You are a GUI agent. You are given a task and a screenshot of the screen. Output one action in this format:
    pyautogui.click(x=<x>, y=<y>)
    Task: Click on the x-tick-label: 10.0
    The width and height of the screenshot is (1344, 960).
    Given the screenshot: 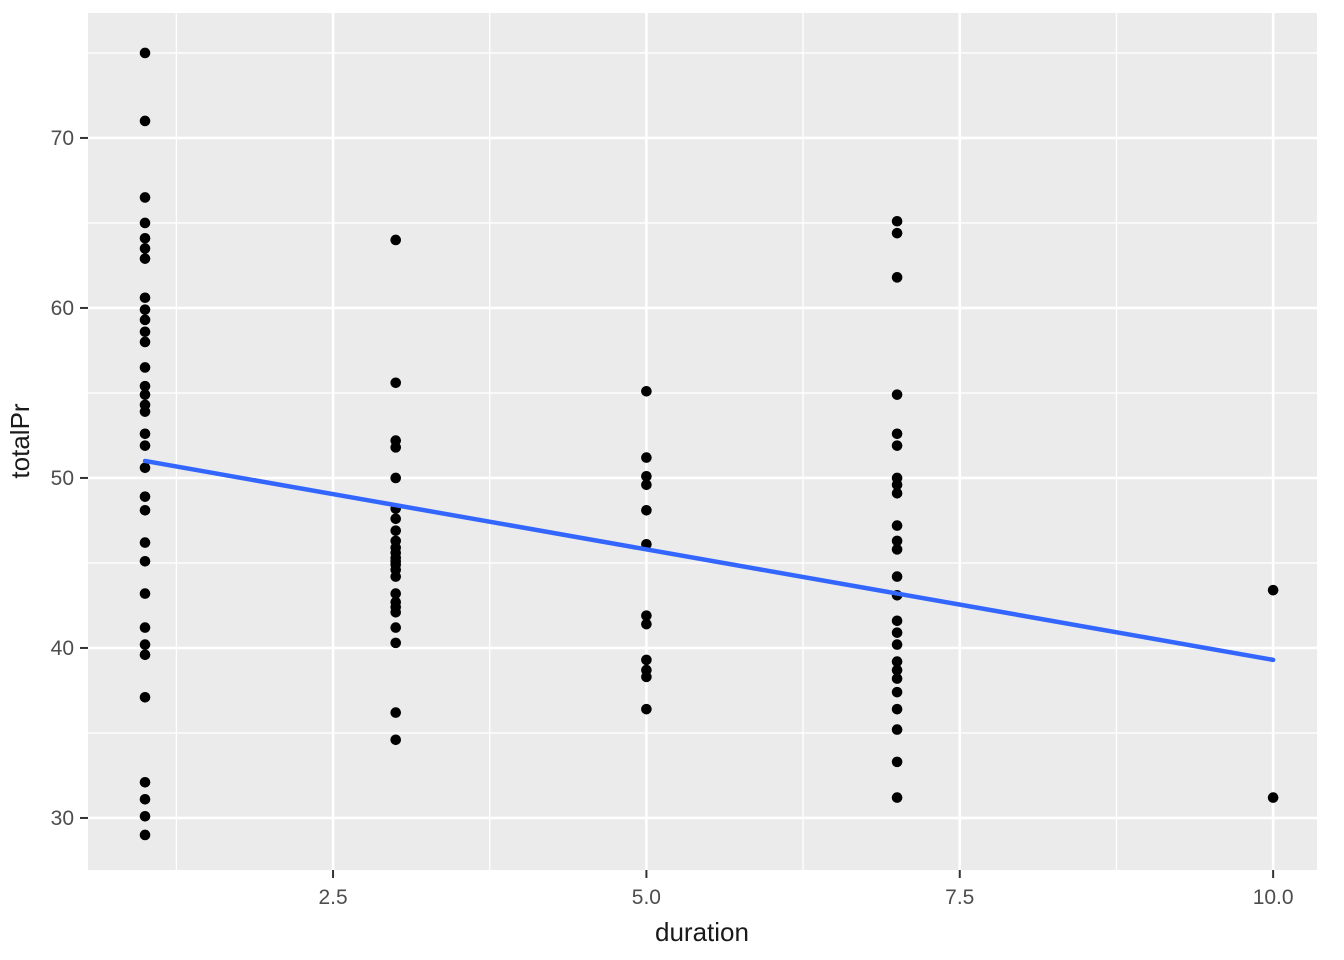 What is the action you would take?
    pyautogui.click(x=1273, y=897)
    